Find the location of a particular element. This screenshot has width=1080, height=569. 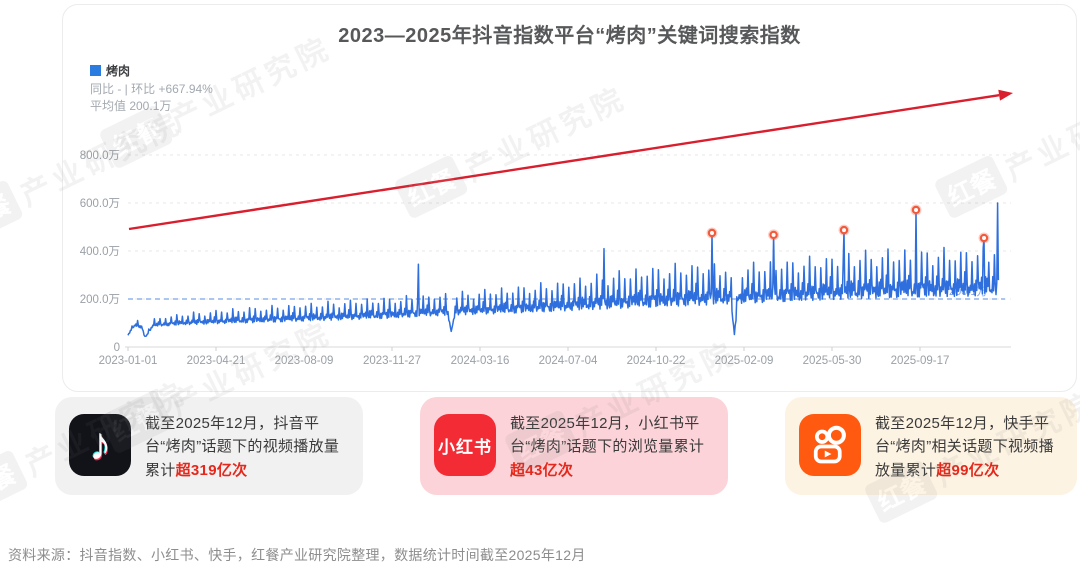

xiaohongshu-card: 小红书 截至2025年12月，小红书平台“烤肉”话题下的浏览量累计超43亿次 is located at coordinates (574, 446).